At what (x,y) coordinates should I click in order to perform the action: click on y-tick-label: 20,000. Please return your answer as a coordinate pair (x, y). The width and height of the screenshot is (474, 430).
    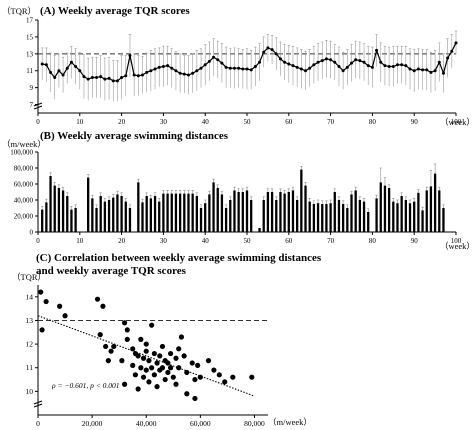
    Looking at the image, I should click on (24, 217).